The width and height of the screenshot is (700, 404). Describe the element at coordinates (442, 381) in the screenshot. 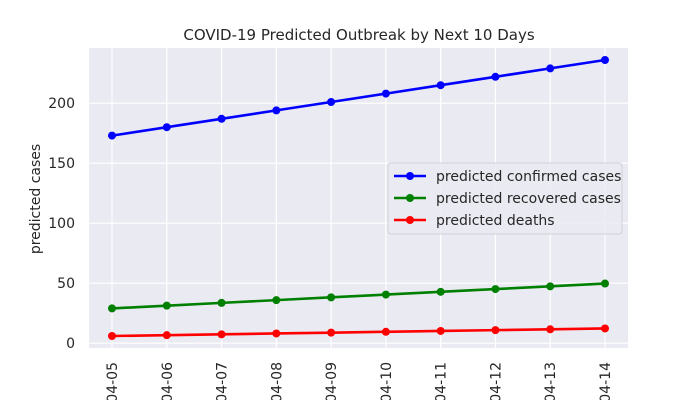

I see `x-tick-label: 04-11` at that location.